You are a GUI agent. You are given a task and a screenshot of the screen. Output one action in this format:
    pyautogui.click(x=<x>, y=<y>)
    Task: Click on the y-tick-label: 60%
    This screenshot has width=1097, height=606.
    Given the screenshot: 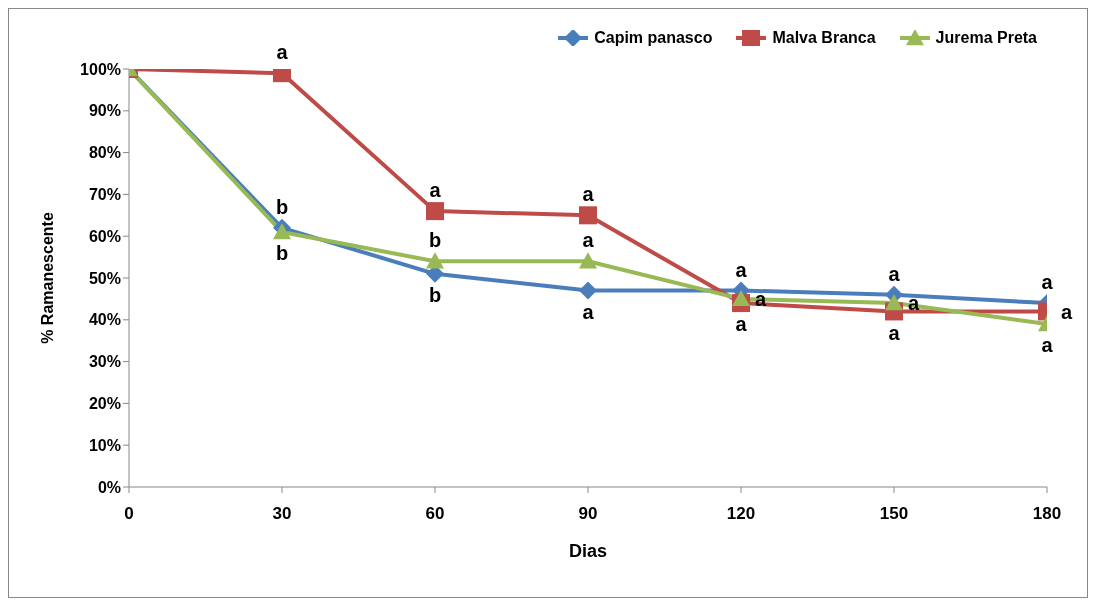 What is the action you would take?
    pyautogui.click(x=104, y=236)
    